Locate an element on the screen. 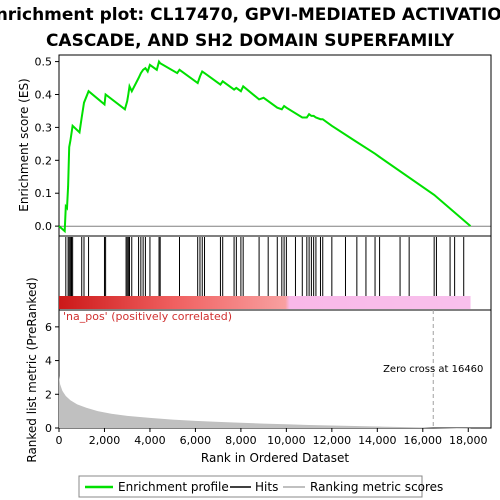 This screenshot has height=500, width=500. rank-x-tick-label: 14,000 is located at coordinates (377, 440).